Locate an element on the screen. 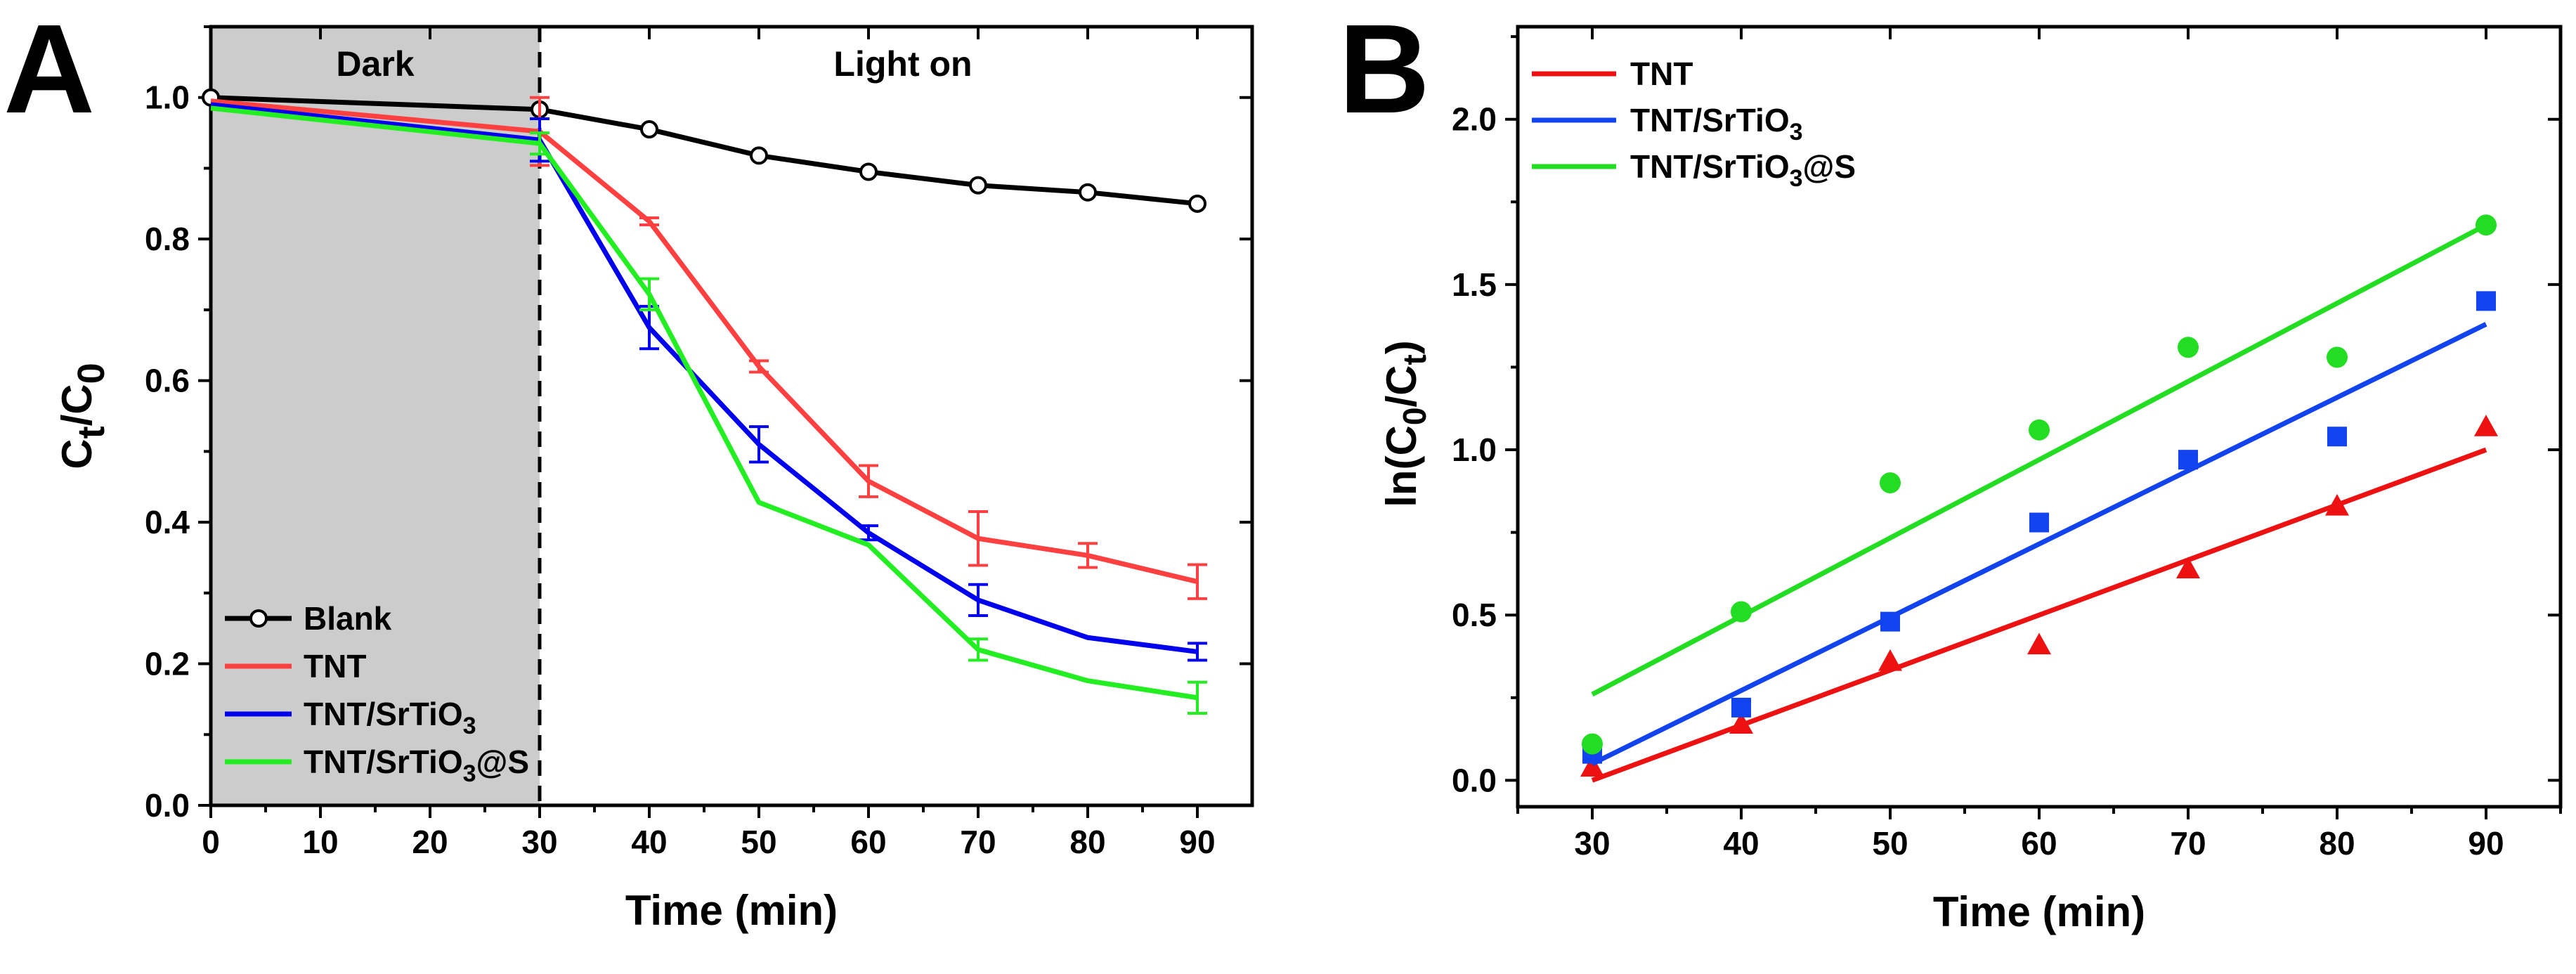 This screenshot has height=974, width=2576. fit-line is located at coordinates (2039, 615).